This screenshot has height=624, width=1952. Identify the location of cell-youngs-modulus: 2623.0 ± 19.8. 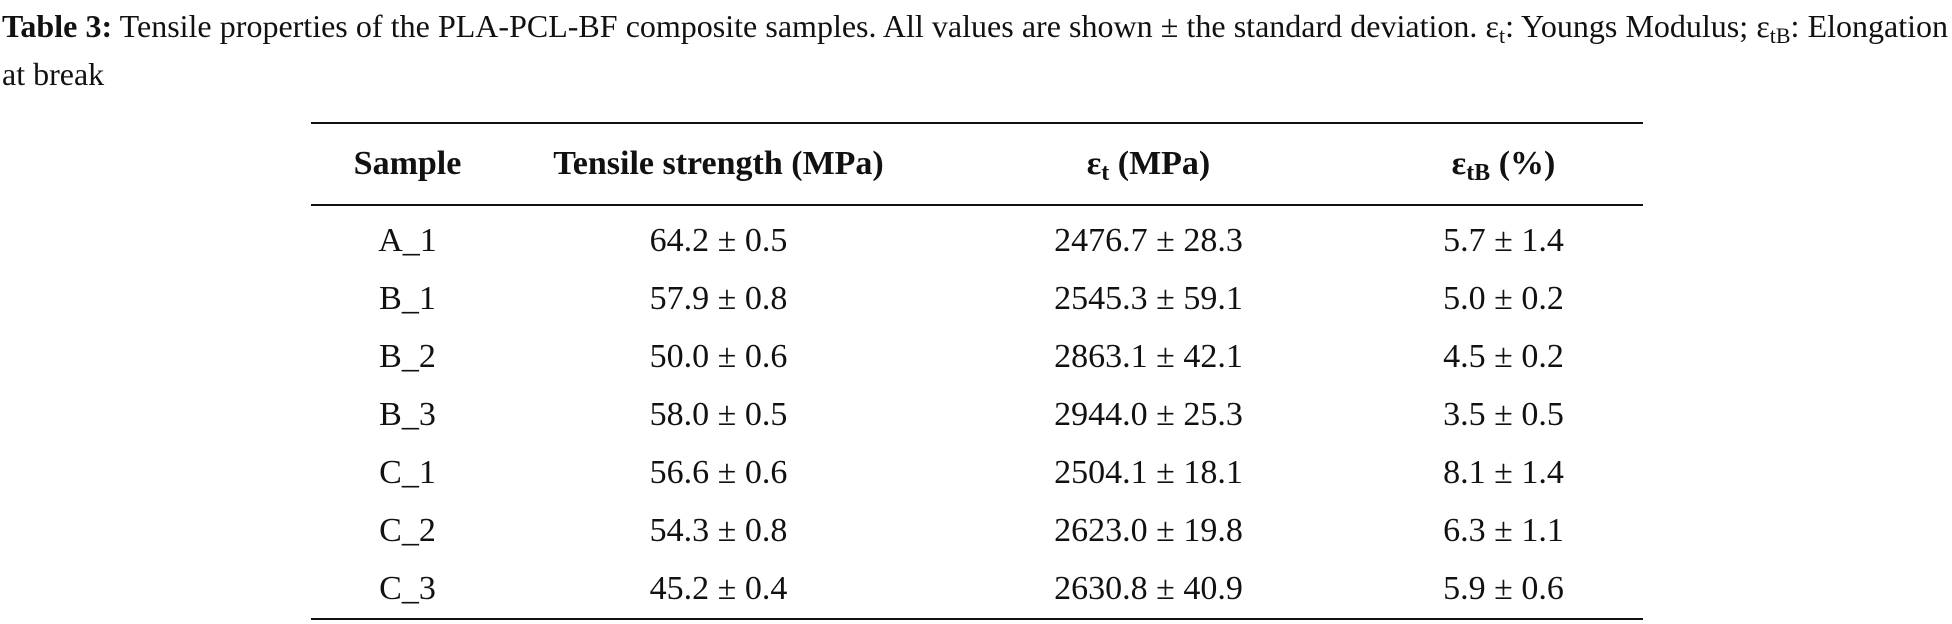
(1148, 530).